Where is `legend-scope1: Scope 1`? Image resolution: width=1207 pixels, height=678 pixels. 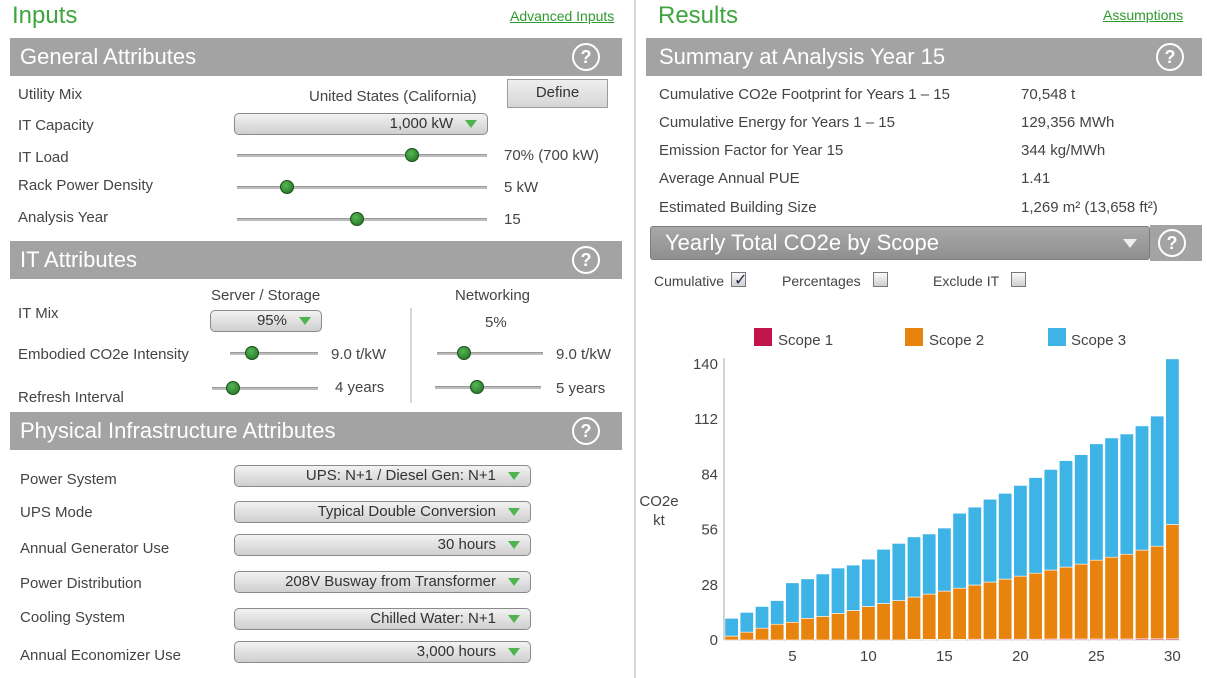
legend-scope1: Scope 1 is located at coordinates (806, 340).